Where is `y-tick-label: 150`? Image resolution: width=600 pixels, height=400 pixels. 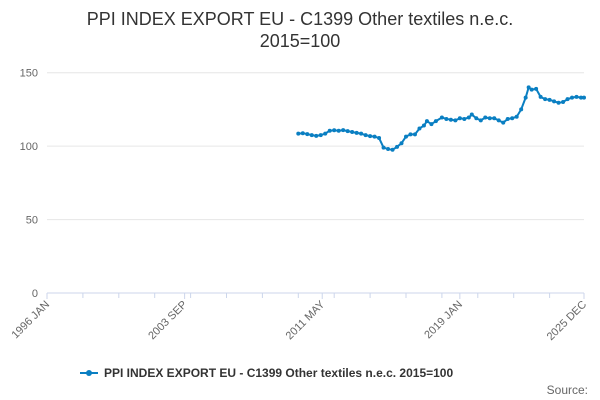 y-tick-label: 150 is located at coordinates (29, 74).